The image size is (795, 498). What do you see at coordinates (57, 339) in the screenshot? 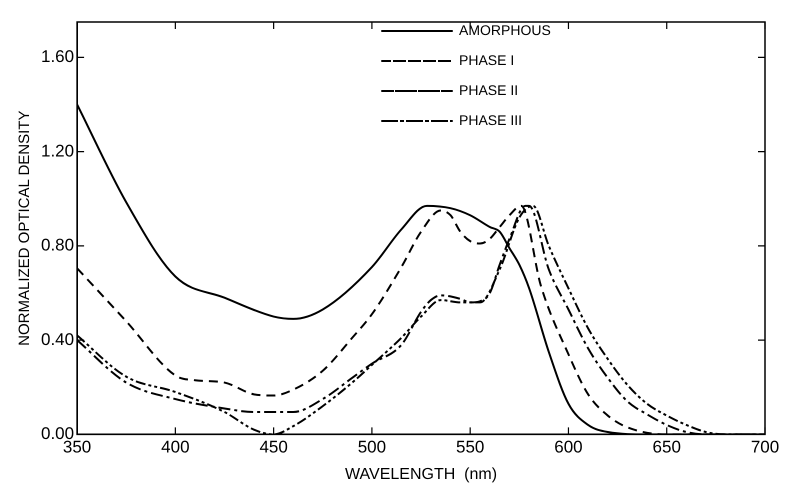
I see `y-tick-label: 0.40` at bounding box center [57, 339].